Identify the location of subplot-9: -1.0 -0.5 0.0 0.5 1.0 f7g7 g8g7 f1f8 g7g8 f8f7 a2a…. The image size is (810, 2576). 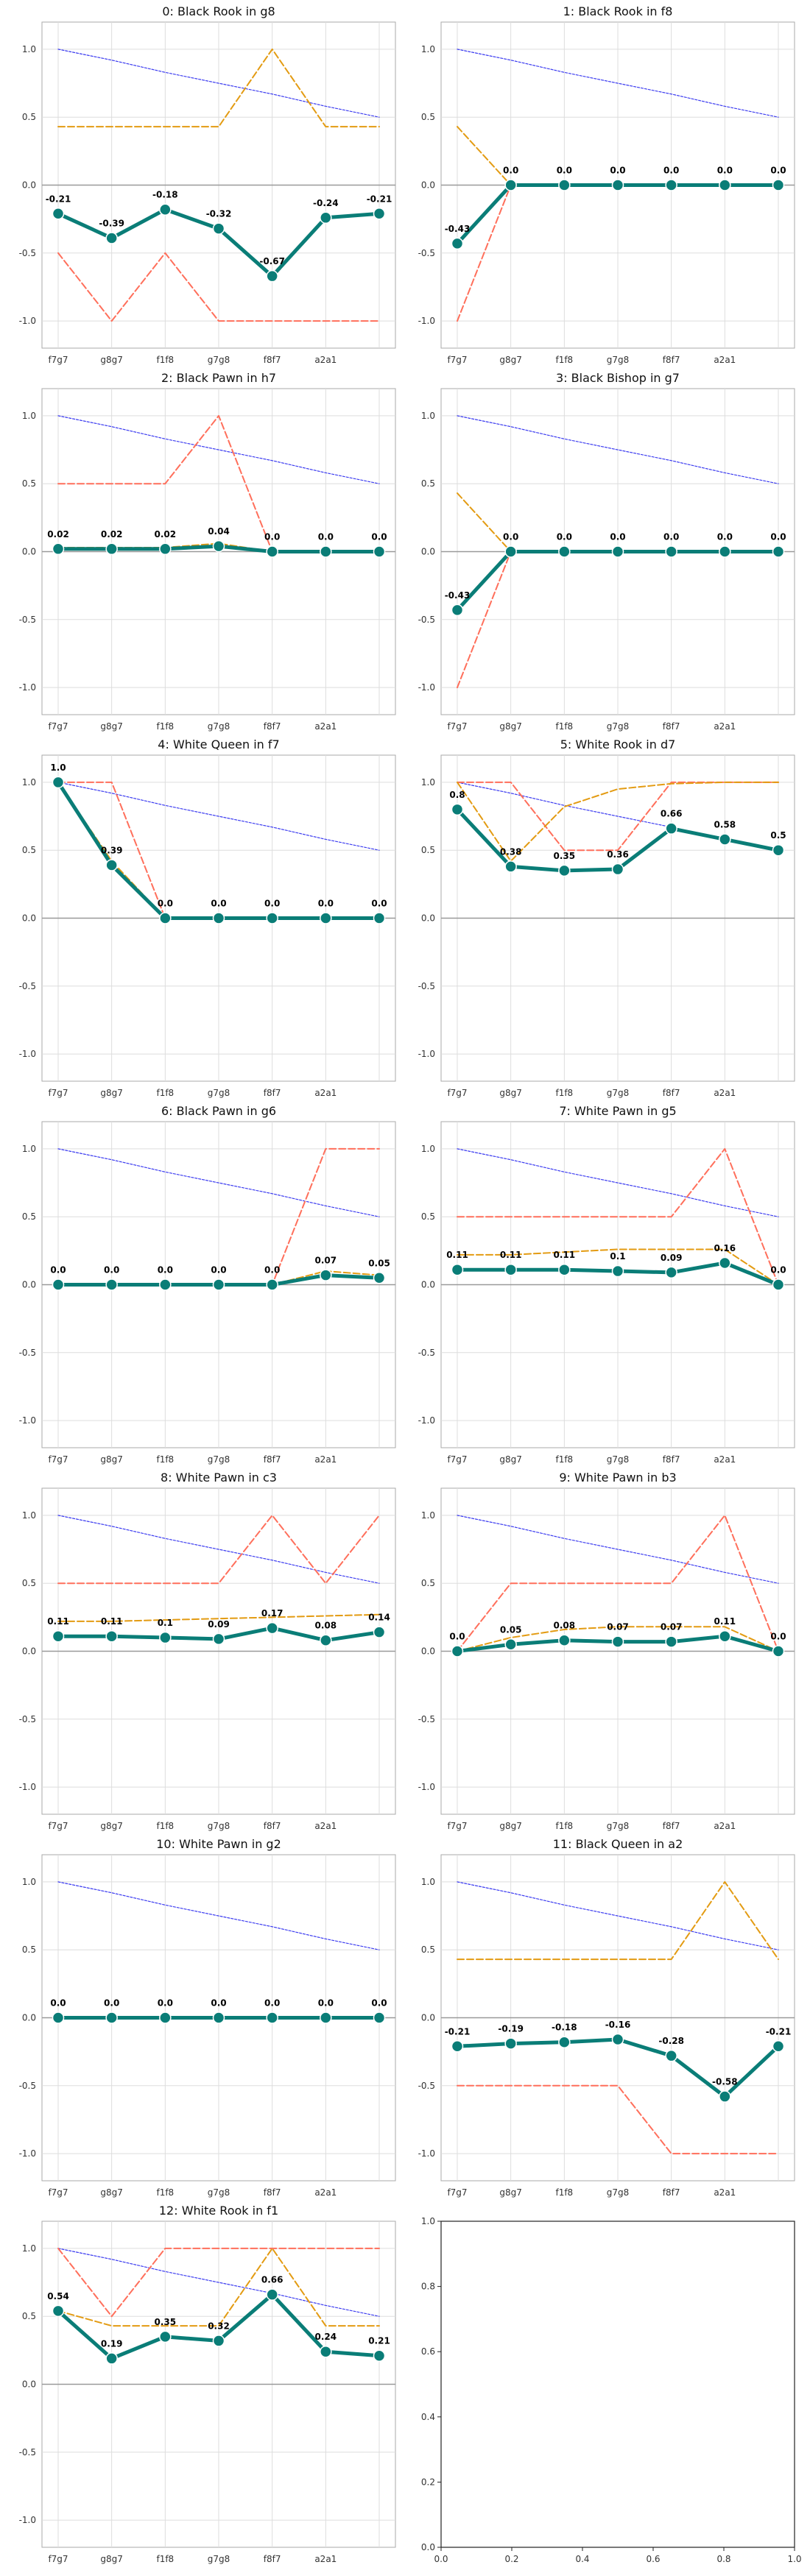
(606, 1651).